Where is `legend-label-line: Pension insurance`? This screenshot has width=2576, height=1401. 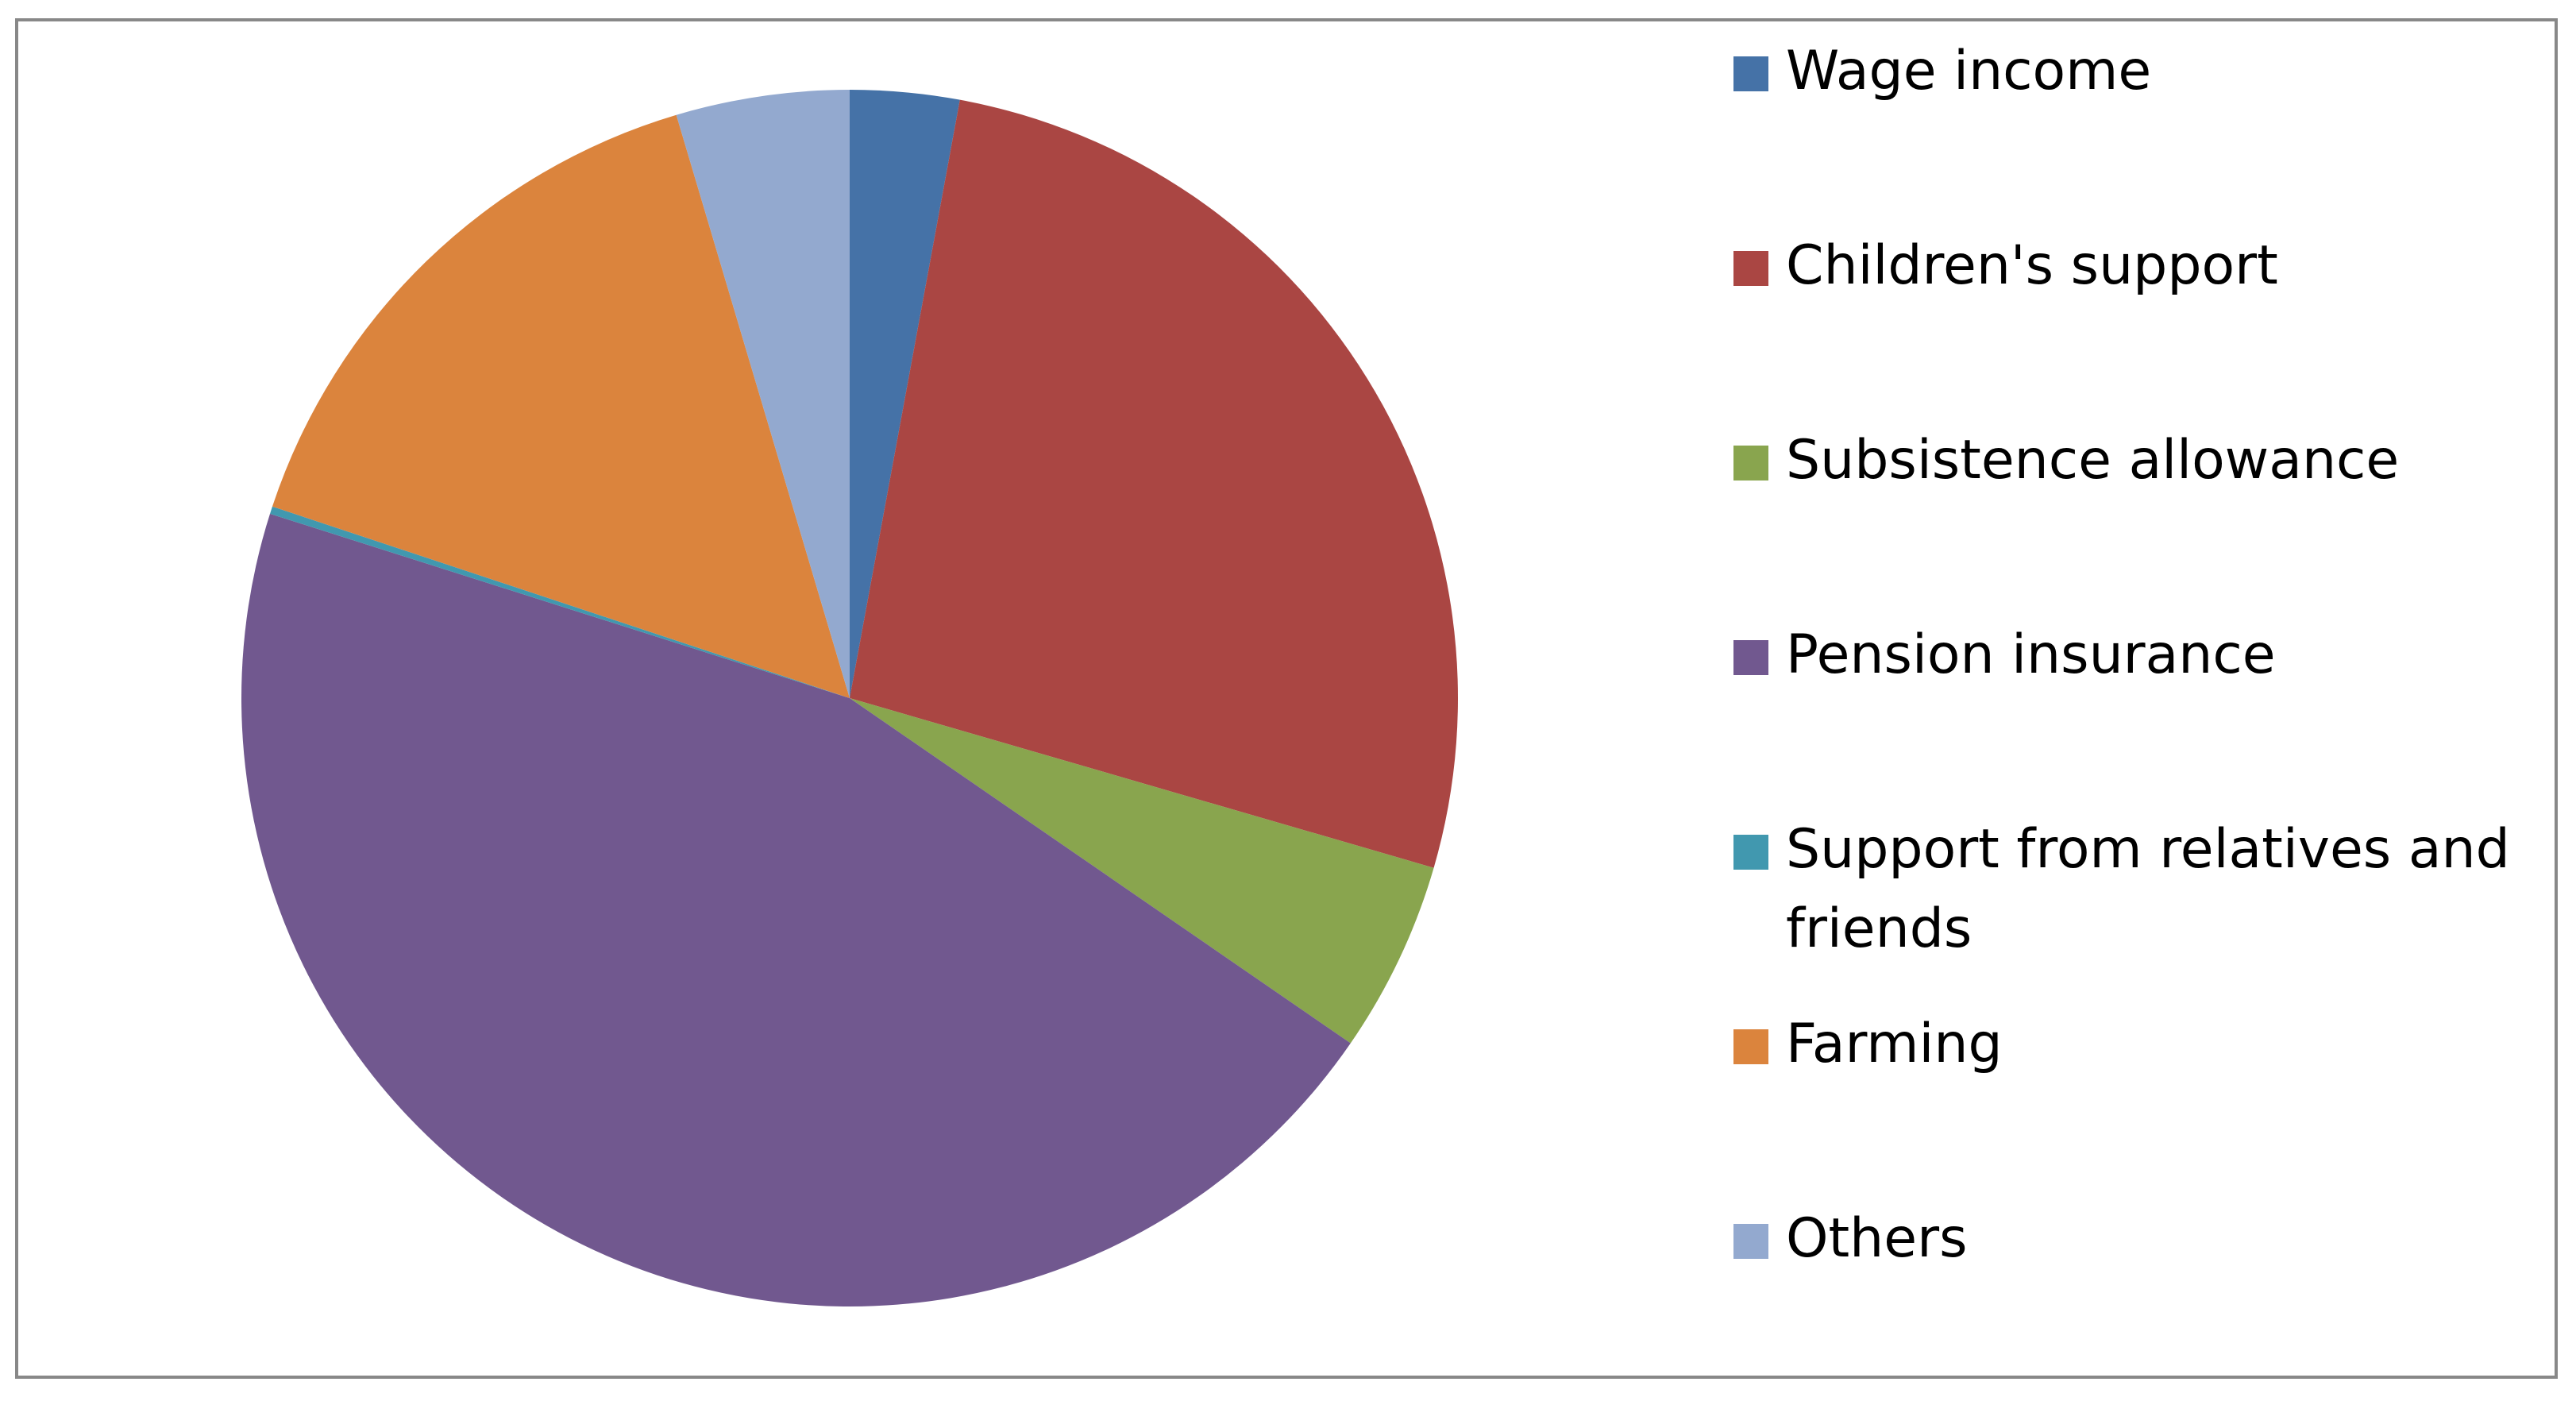
legend-label-line: Pension insurance is located at coordinates (2031, 654).